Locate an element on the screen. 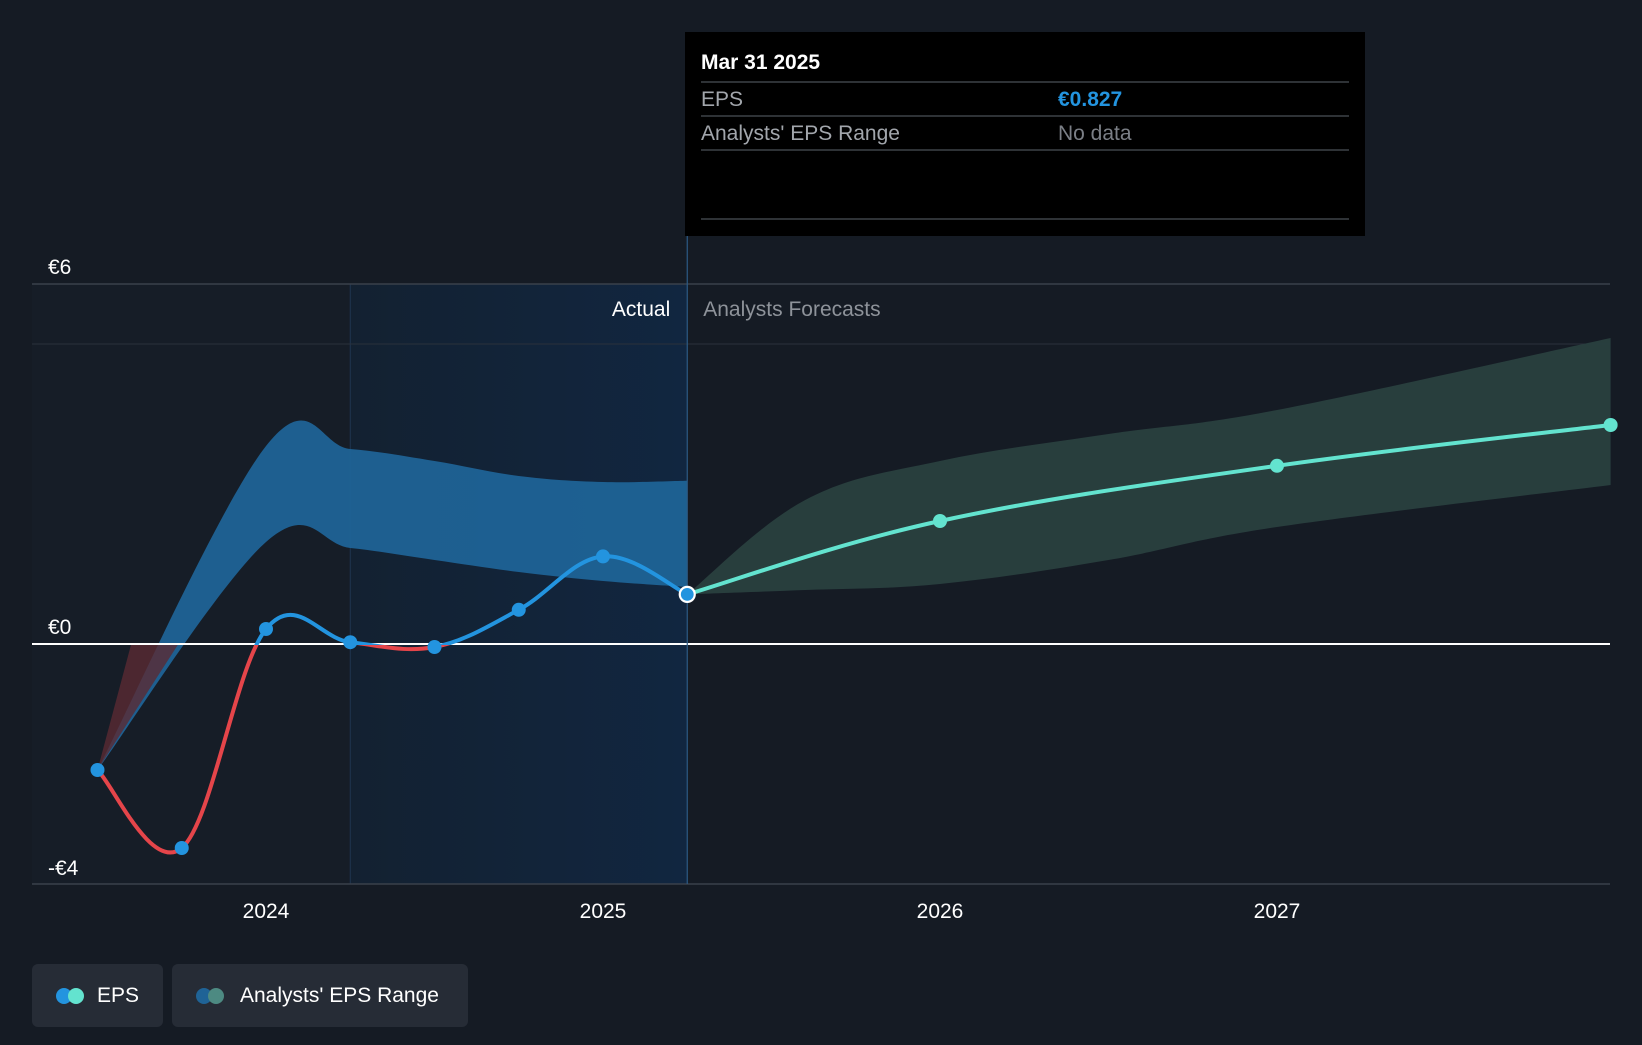  legend-label-eps: EPS is located at coordinates (117, 995).